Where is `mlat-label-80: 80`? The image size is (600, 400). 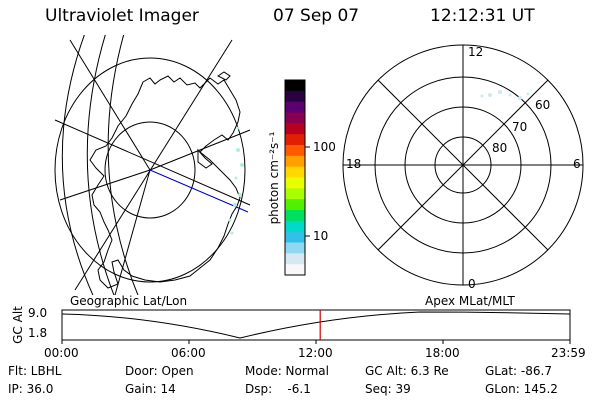 mlat-label-80: 80 is located at coordinates (500, 148).